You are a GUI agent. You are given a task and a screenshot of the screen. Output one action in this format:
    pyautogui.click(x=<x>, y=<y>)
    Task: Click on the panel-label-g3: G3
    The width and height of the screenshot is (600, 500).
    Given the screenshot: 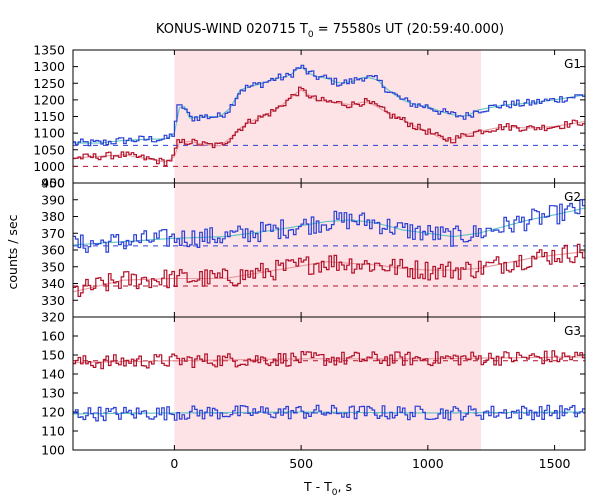 What is the action you would take?
    pyautogui.click(x=572, y=331)
    